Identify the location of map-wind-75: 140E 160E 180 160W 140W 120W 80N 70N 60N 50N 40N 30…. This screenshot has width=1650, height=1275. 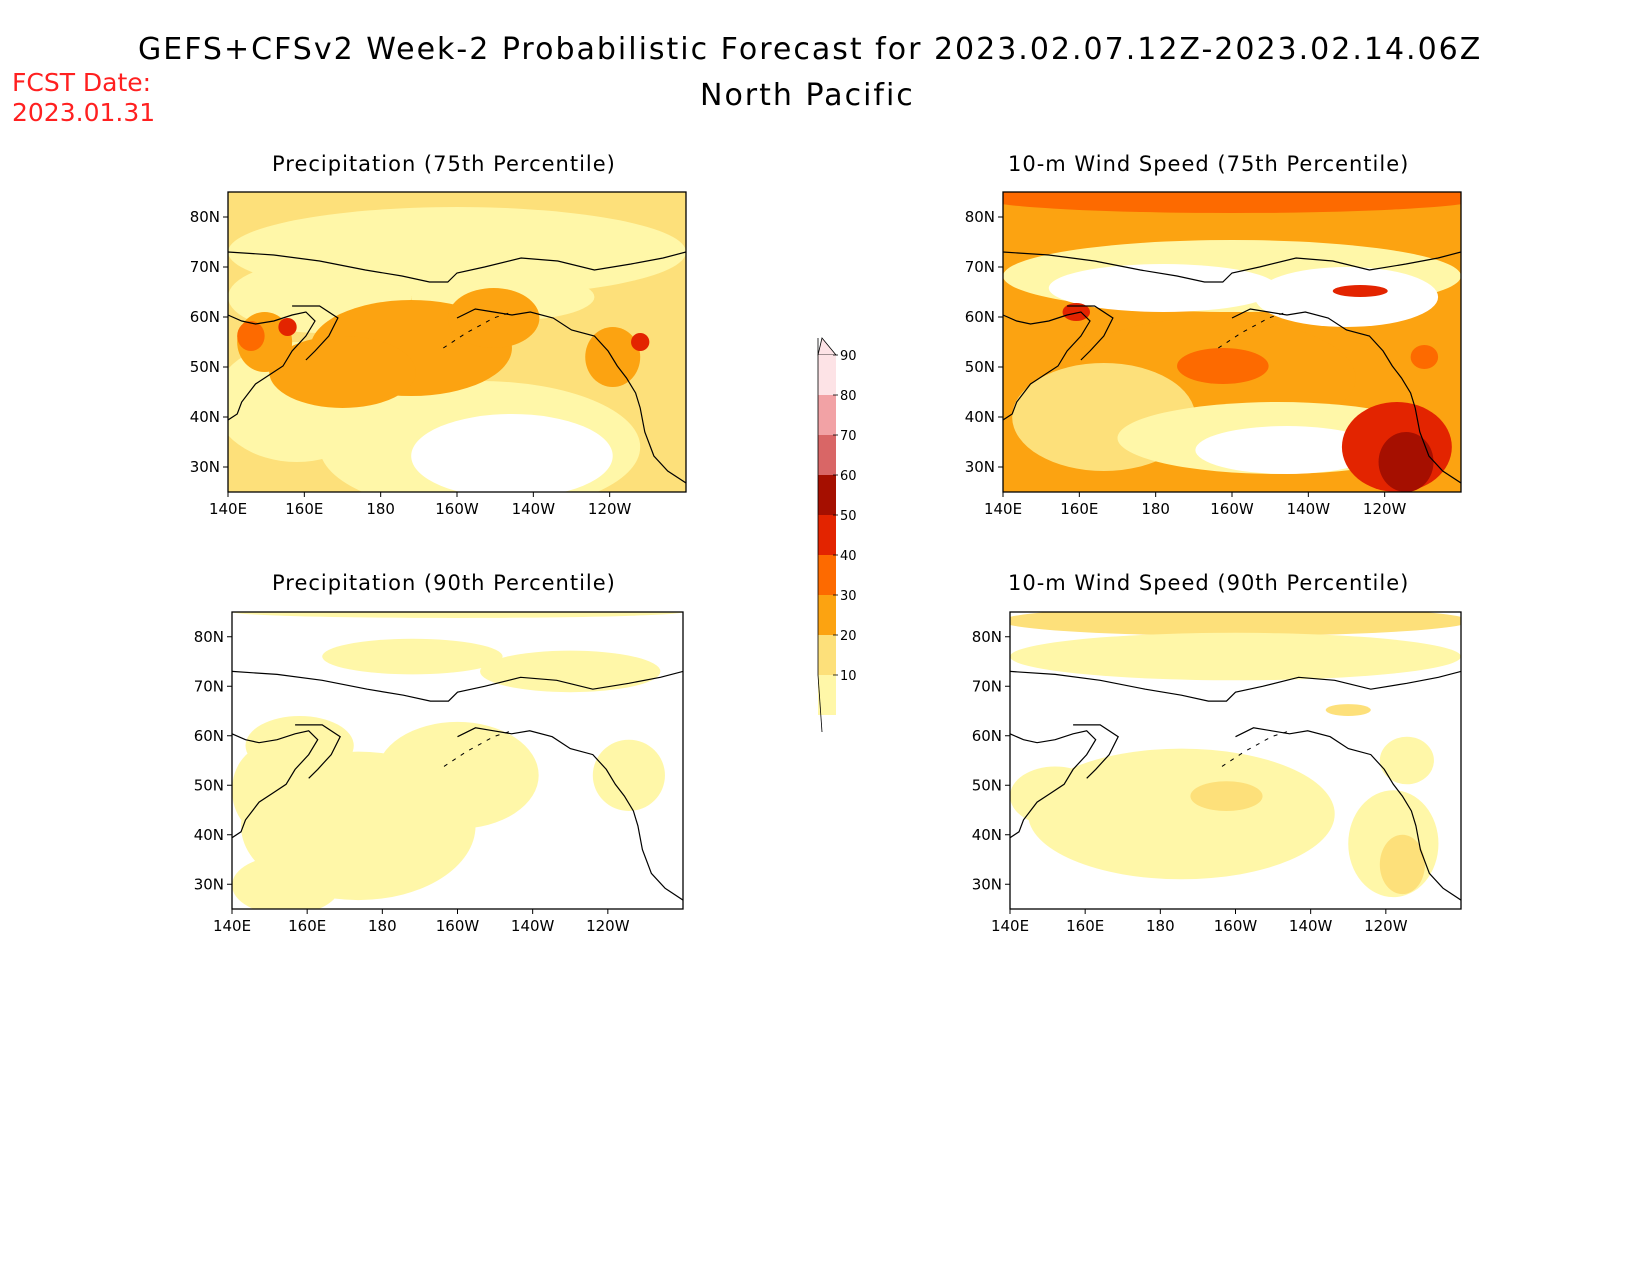
(1223, 357).